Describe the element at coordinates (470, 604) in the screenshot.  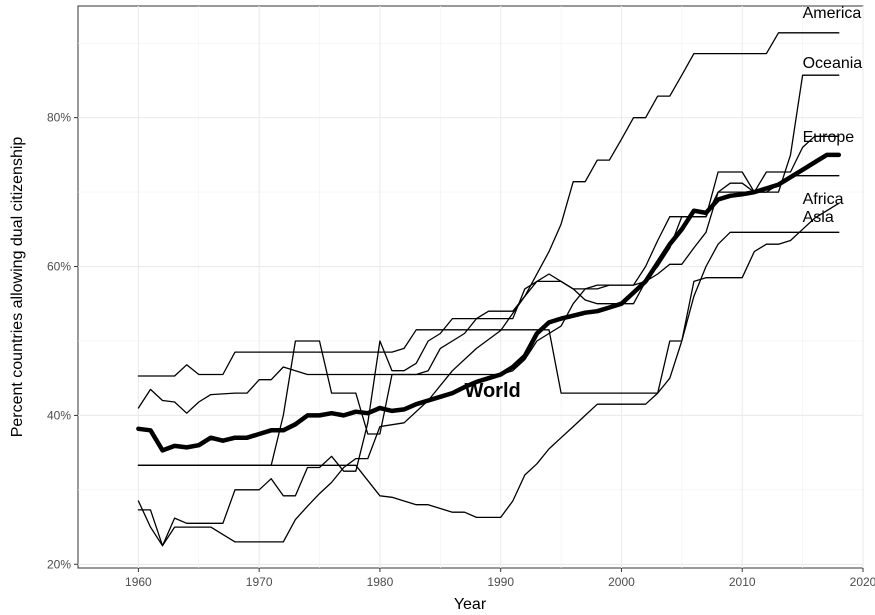
I see `x-axis-title: Year` at that location.